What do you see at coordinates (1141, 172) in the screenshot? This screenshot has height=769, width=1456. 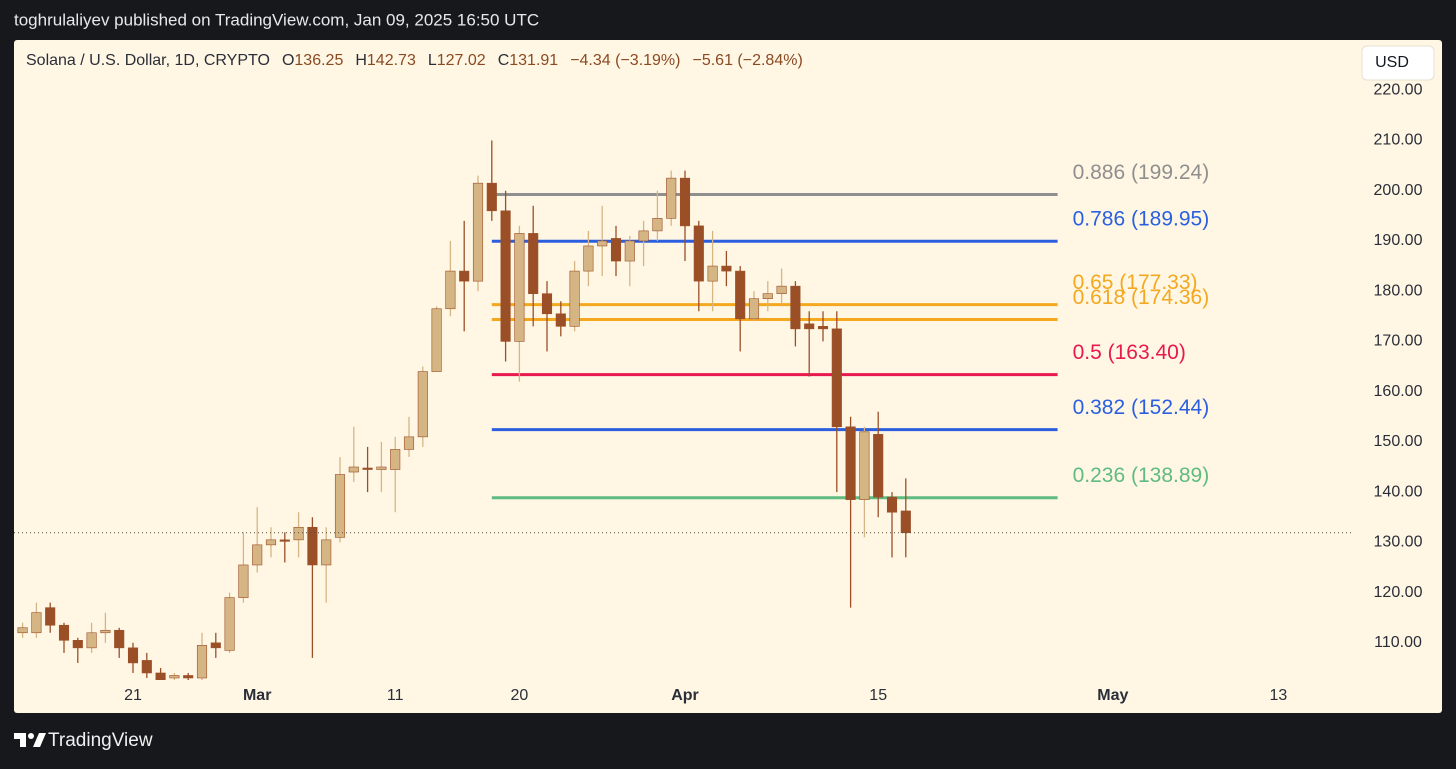 I see `fib-label: 0.886 (199.24)` at bounding box center [1141, 172].